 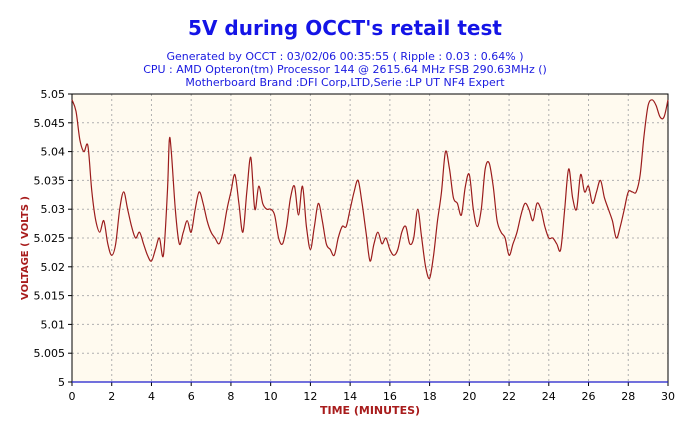 What do you see at coordinates (370, 410) in the screenshot?
I see `x-axis-label: TIME (MINUTES)` at bounding box center [370, 410].